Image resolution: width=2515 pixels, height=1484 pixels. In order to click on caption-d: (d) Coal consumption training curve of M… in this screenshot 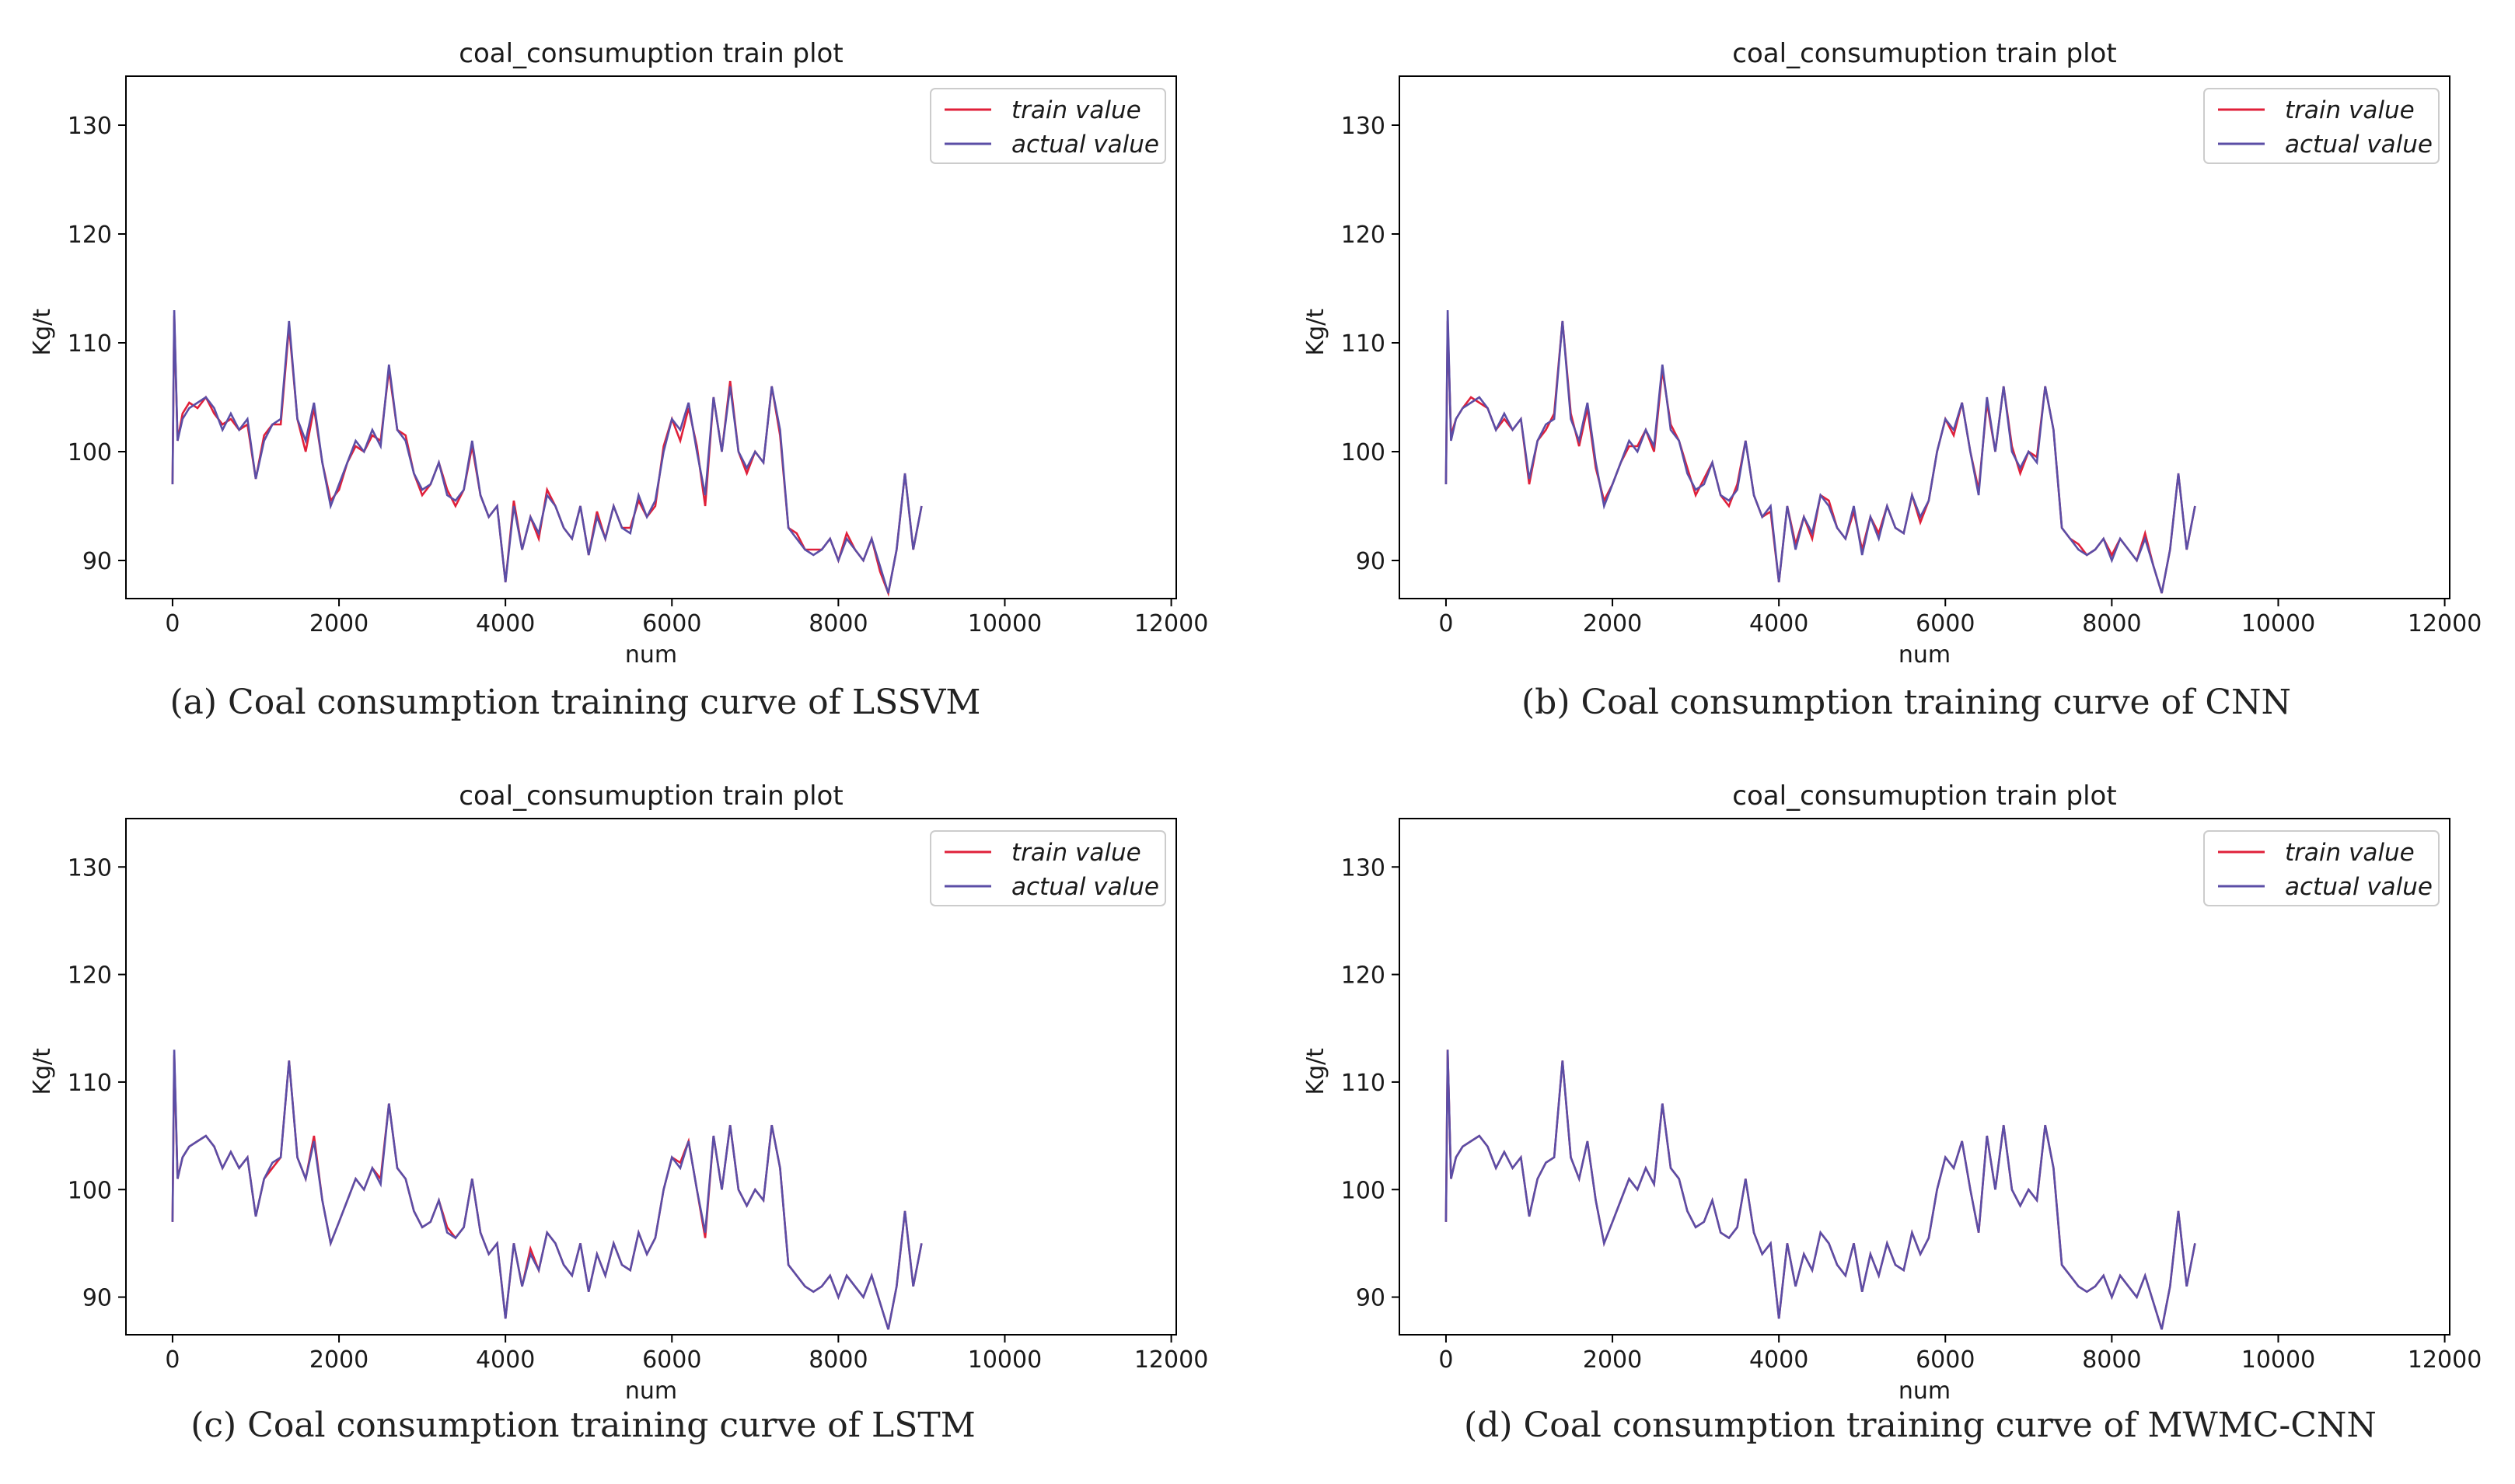, I will do `click(1920, 1425)`.